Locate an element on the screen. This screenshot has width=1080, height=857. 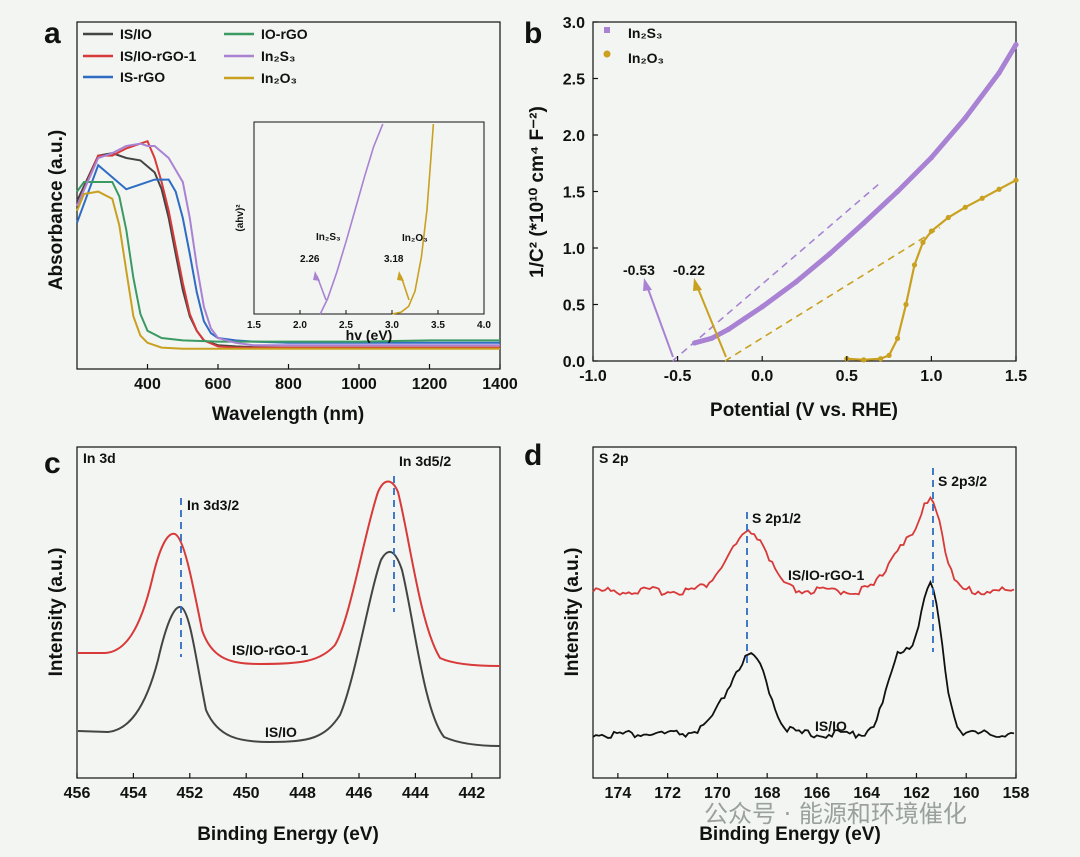
panel-title-c: In 3d is located at coordinates (99, 458).